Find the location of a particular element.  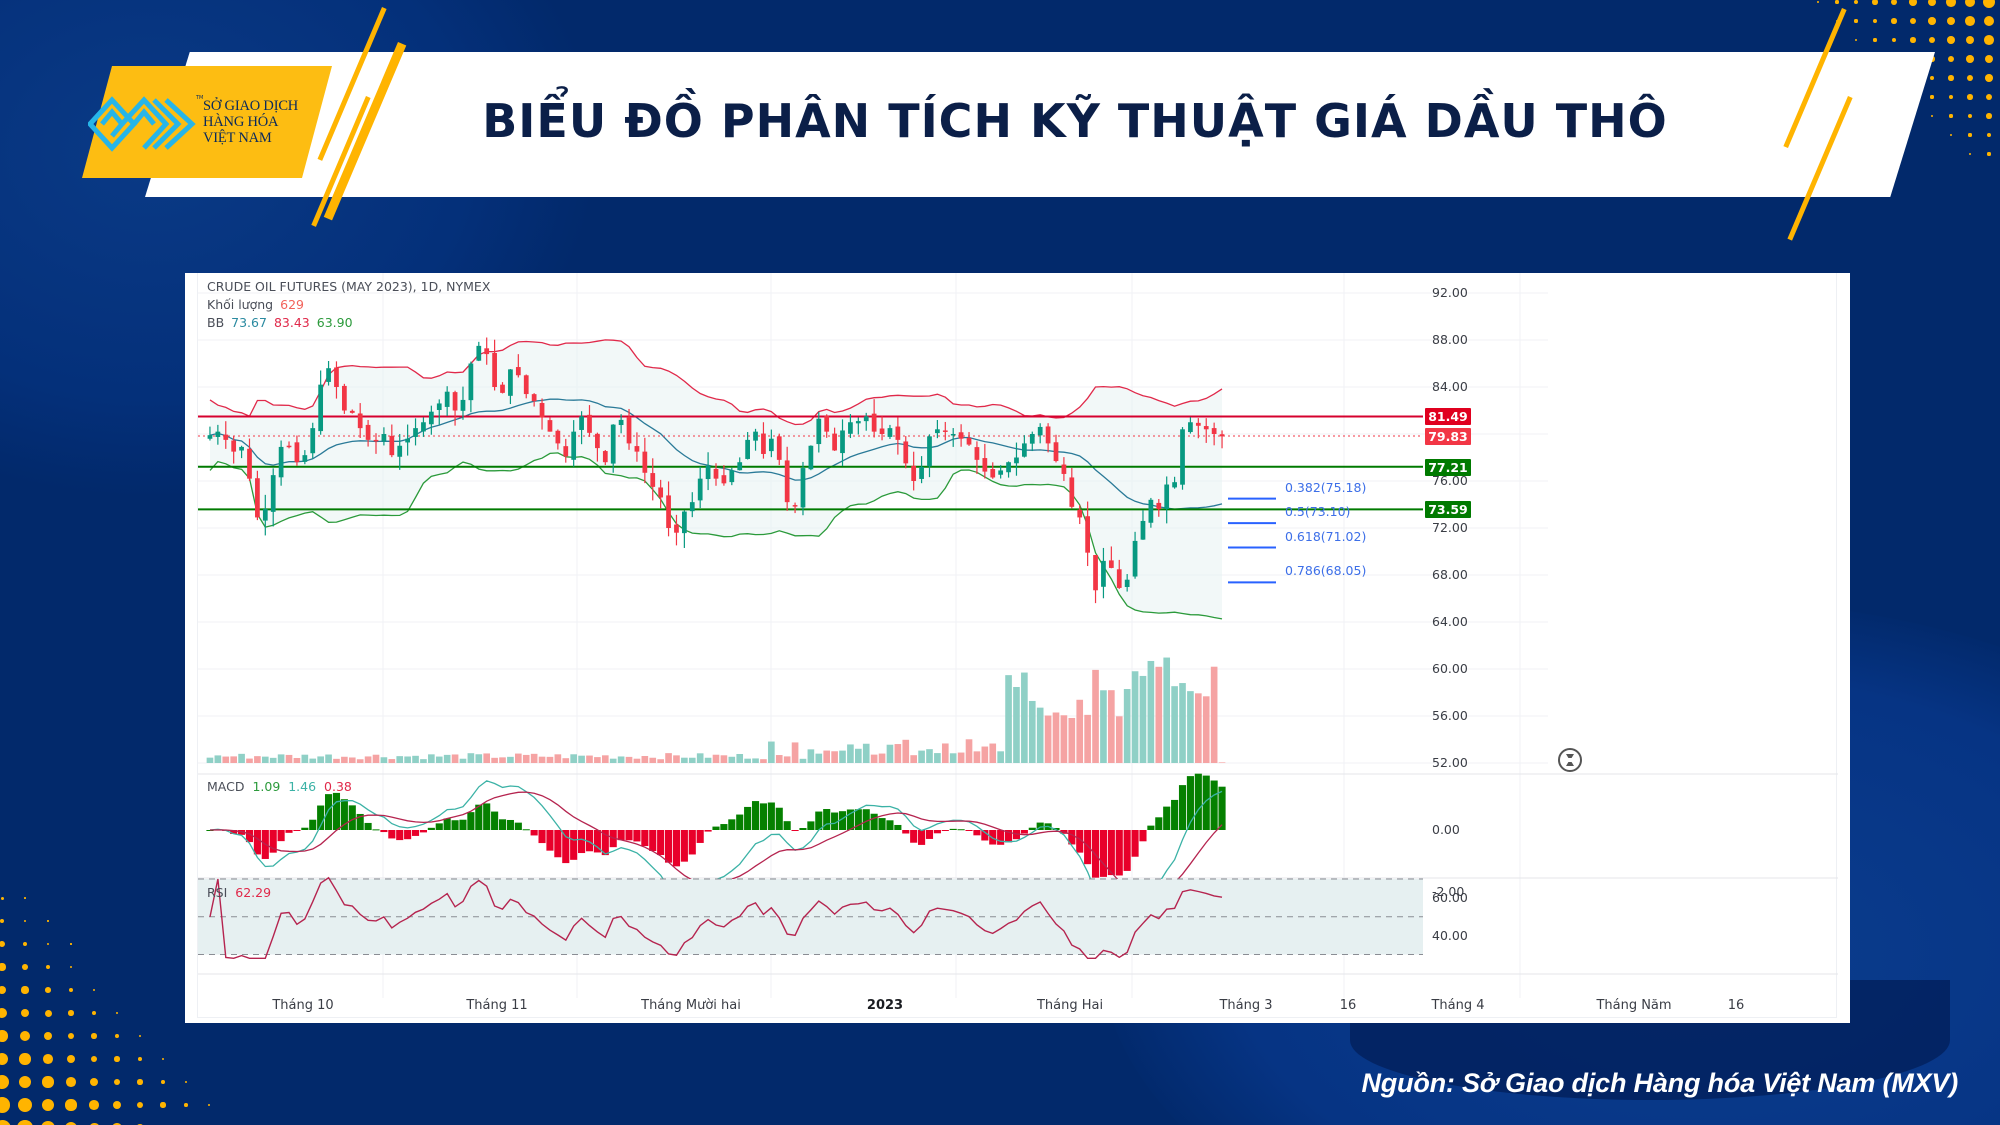

rsi-axis-label: 60.00 is located at coordinates (1450, 897).